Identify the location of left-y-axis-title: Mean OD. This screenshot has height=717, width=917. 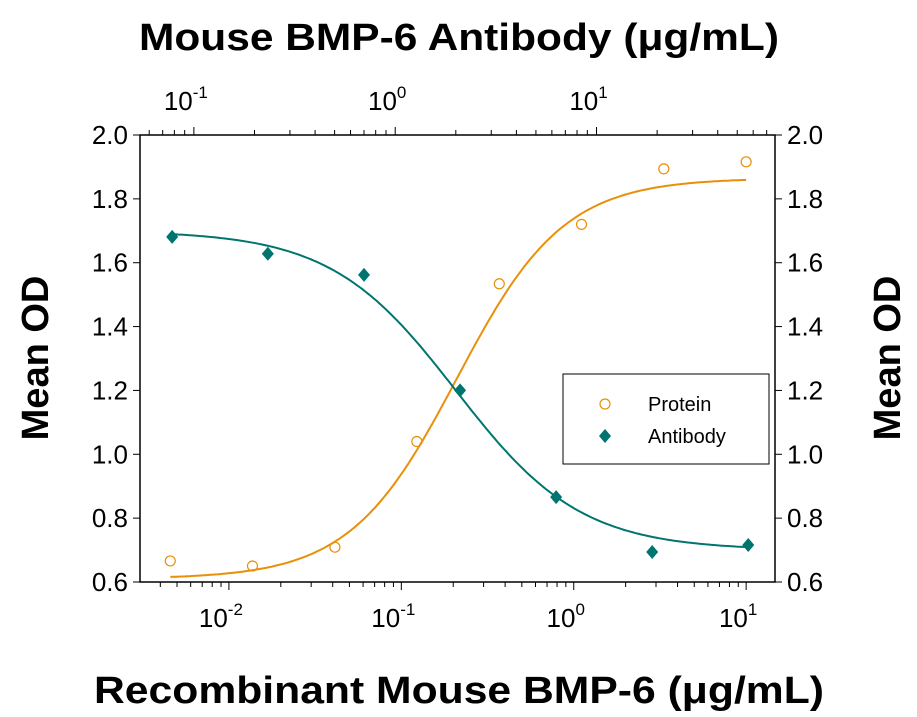
(36, 358).